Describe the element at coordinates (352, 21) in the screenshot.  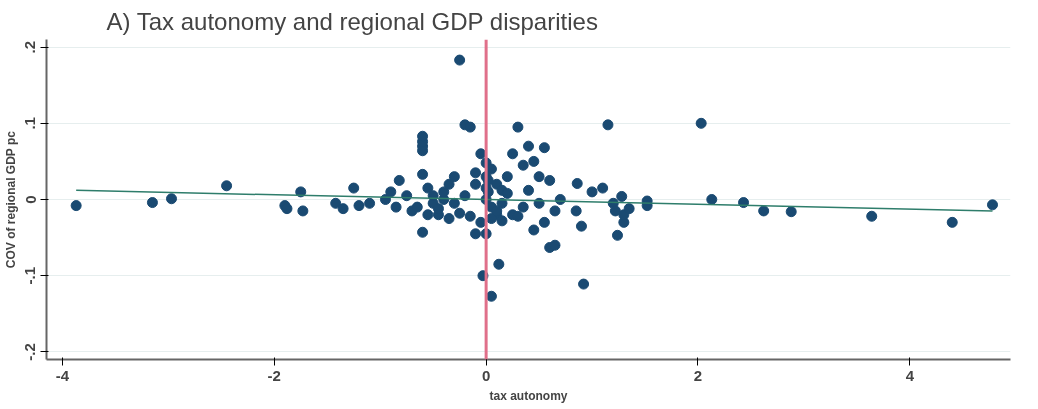
I see `chart-title: A) Tax autonomy and regional GDP disparities` at that location.